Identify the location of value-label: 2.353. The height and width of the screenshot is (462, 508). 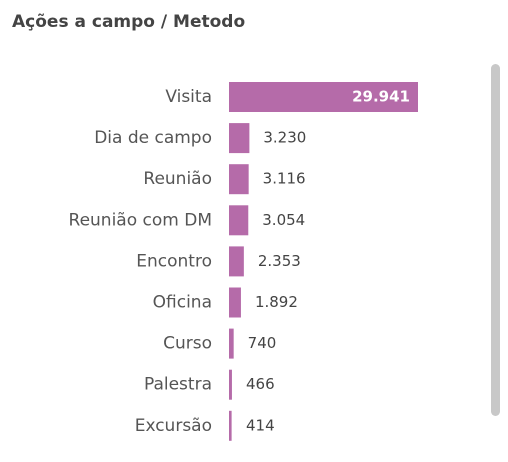
(279, 261).